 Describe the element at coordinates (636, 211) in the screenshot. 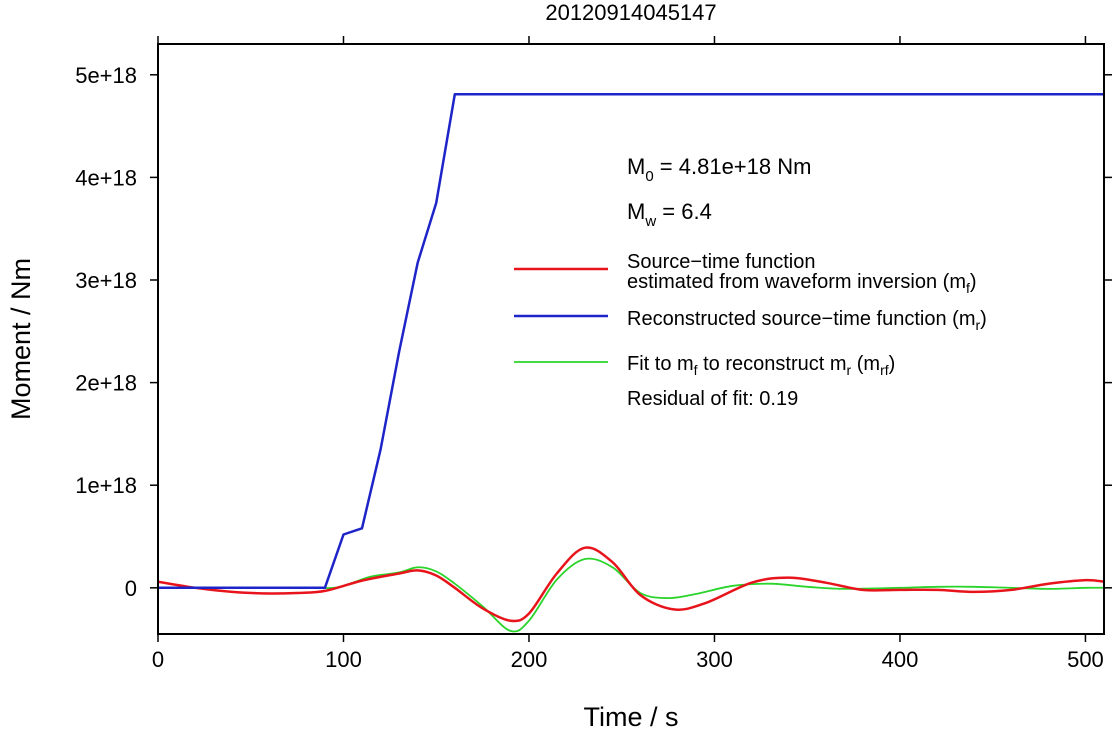

I see `mw-symbol: M` at that location.